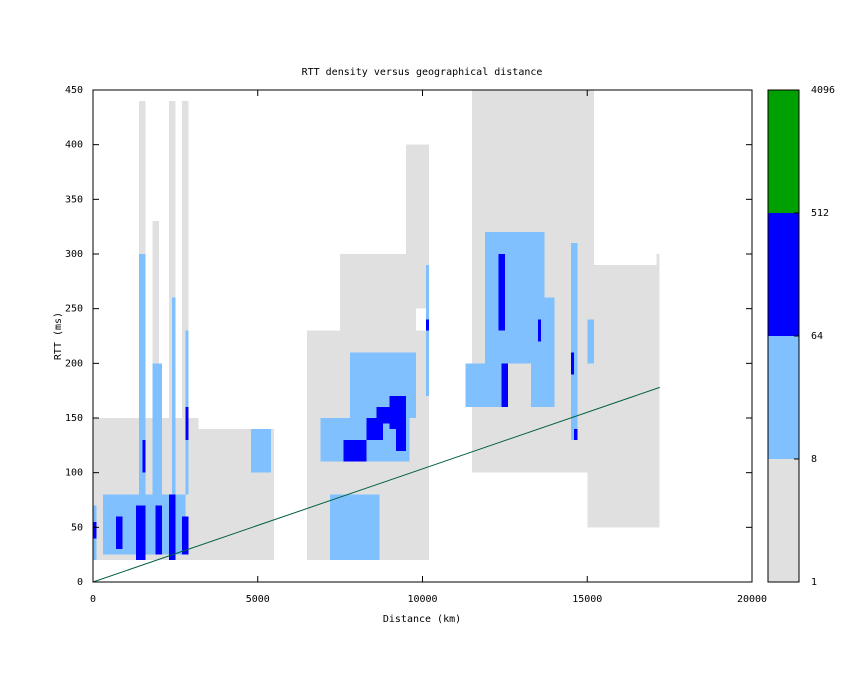  What do you see at coordinates (80, 582) in the screenshot?
I see `y-tick-label: 0` at bounding box center [80, 582].